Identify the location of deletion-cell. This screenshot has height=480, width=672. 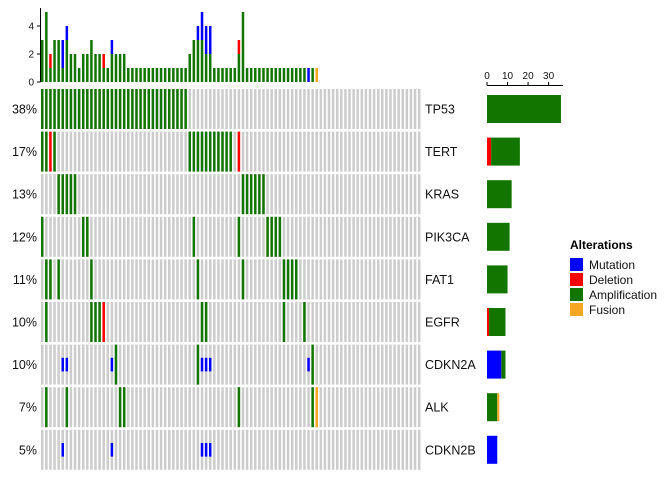
(103, 322).